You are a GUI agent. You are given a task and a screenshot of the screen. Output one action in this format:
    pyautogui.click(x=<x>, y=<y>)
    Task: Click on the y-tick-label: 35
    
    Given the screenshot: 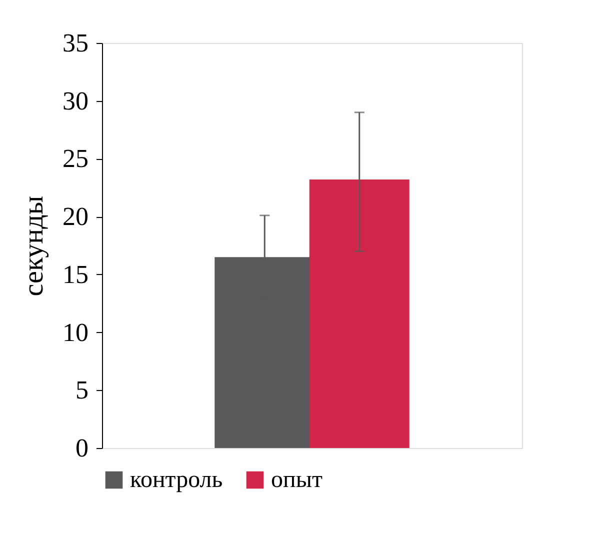 What is the action you would take?
    pyautogui.click(x=75, y=43)
    